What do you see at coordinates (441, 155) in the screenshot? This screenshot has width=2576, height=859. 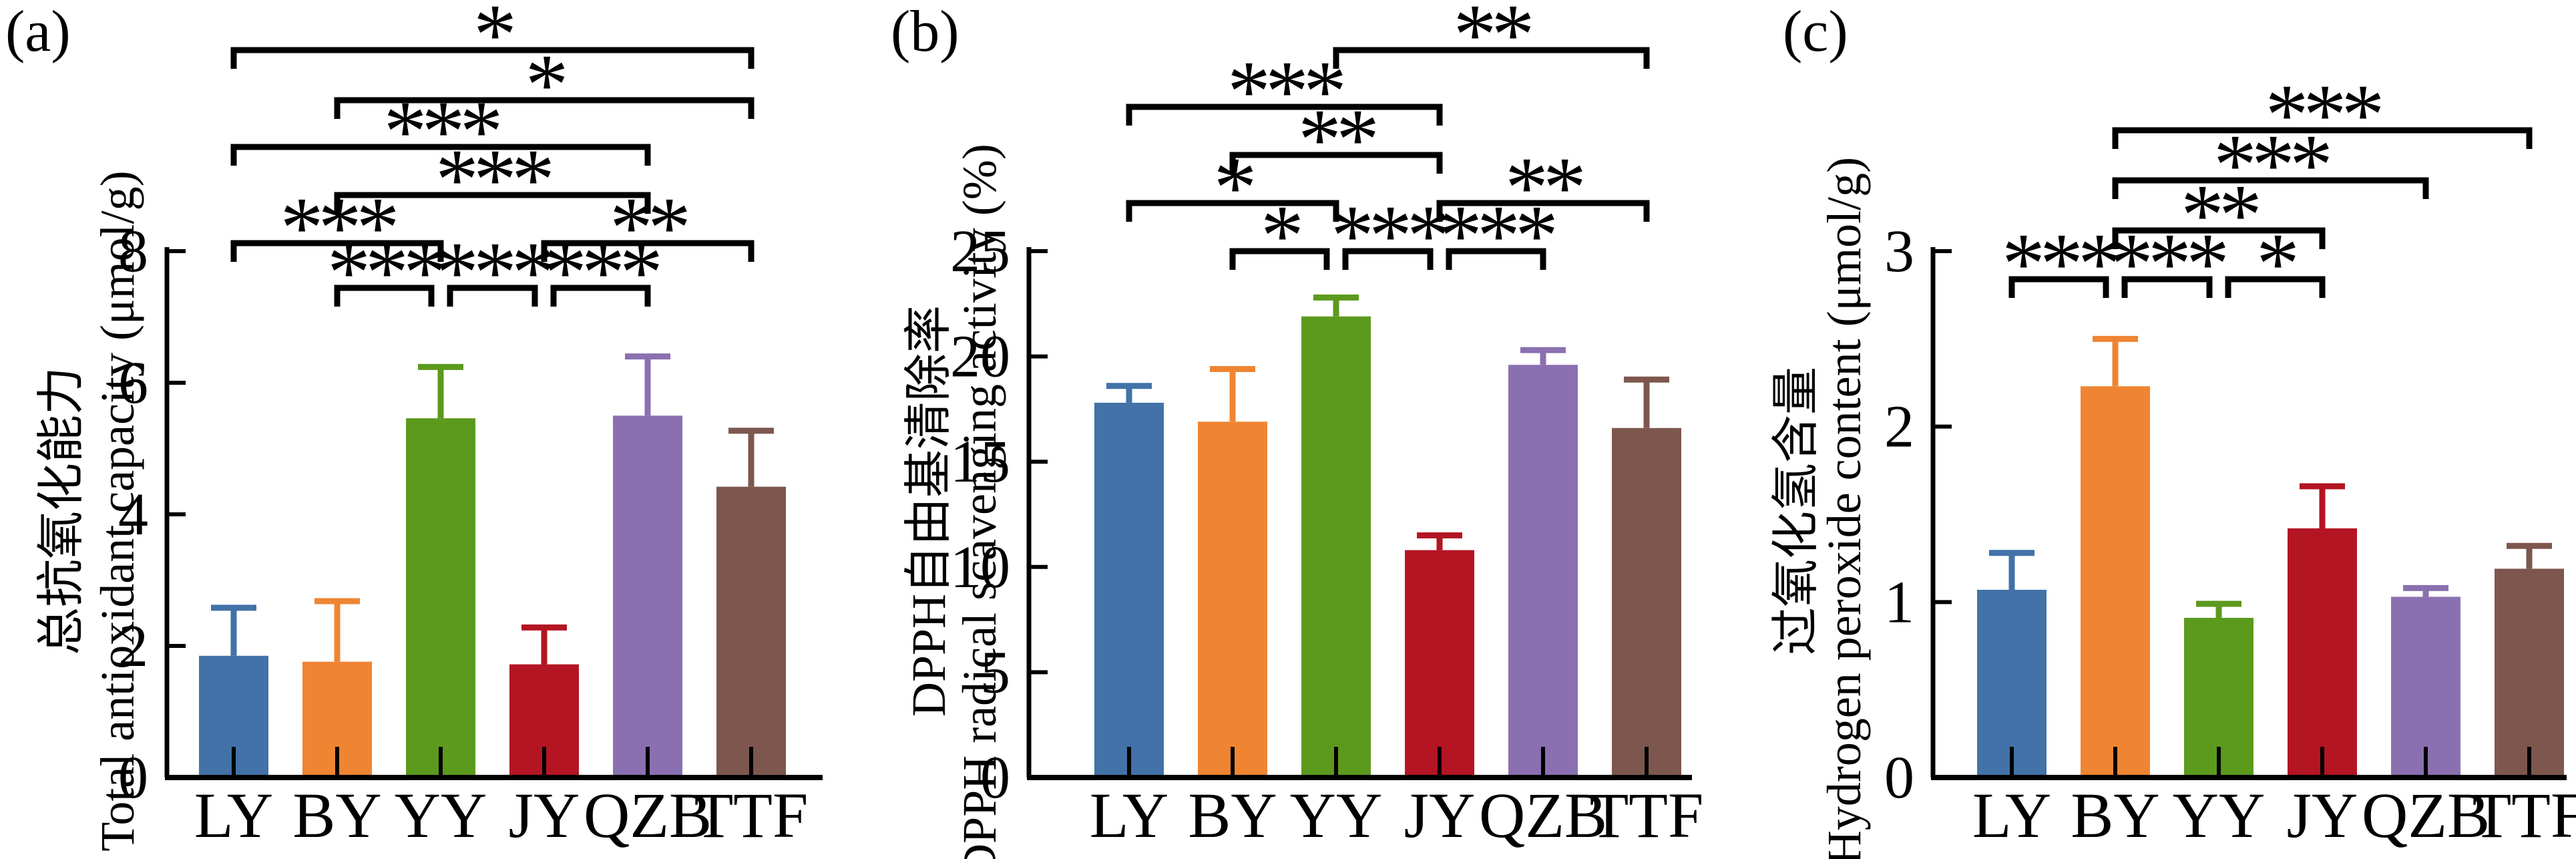 I see `significance-bracket-LY-QZB` at bounding box center [441, 155].